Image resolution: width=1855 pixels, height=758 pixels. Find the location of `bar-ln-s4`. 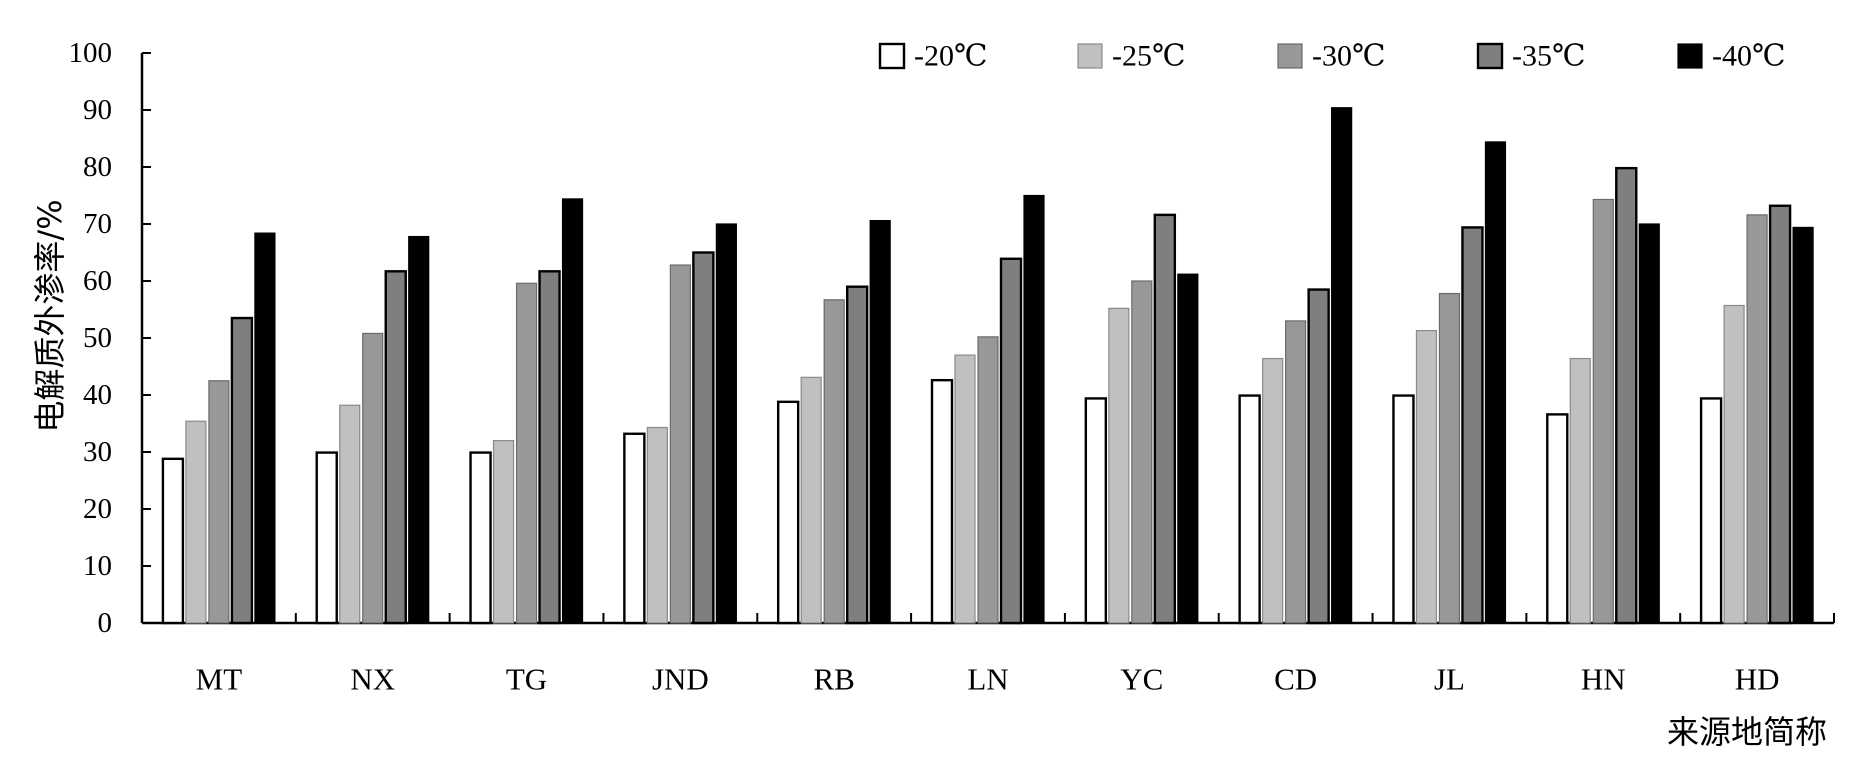

bar-ln-s4 is located at coordinates (1011, 441).